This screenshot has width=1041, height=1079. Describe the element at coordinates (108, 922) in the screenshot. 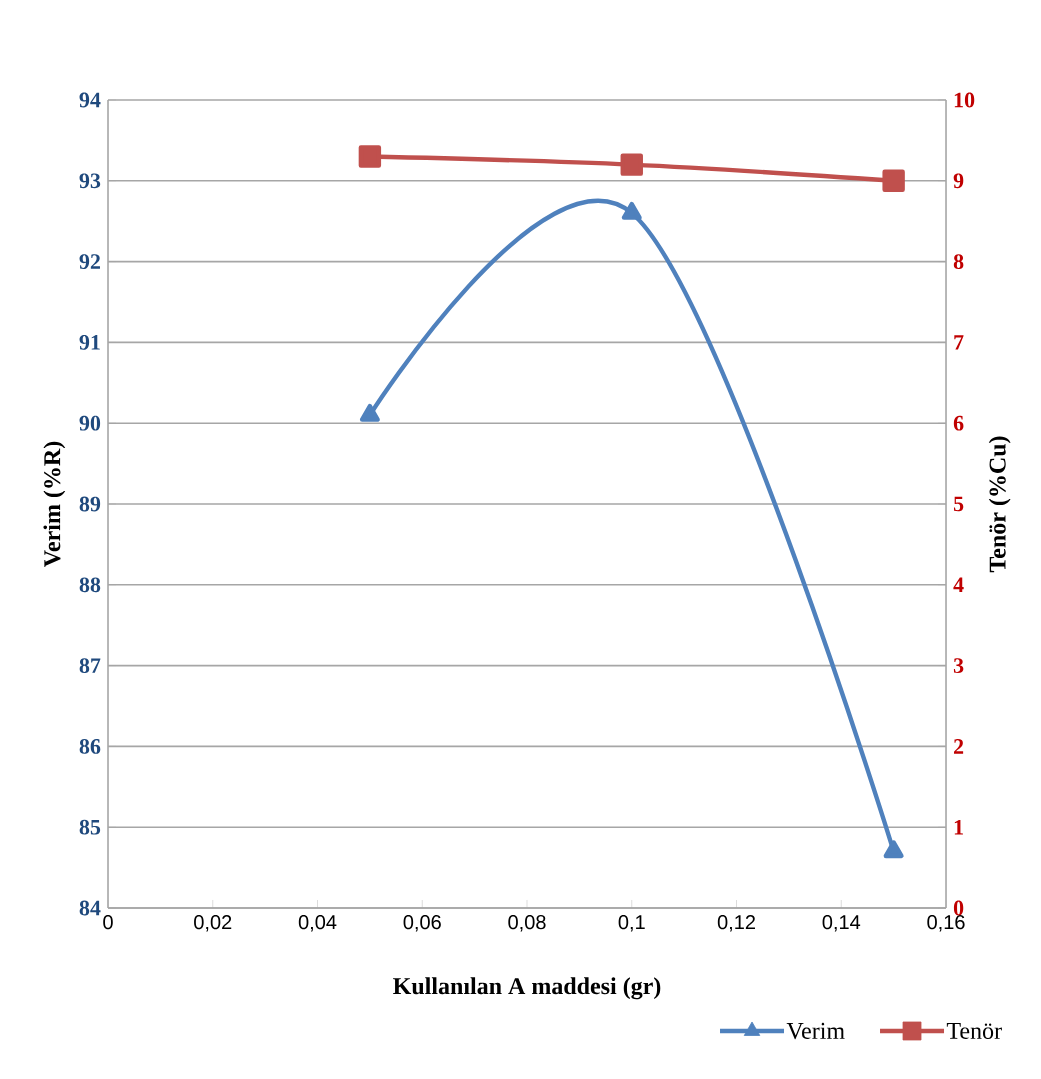

I see `x-tick-label: 0` at that location.